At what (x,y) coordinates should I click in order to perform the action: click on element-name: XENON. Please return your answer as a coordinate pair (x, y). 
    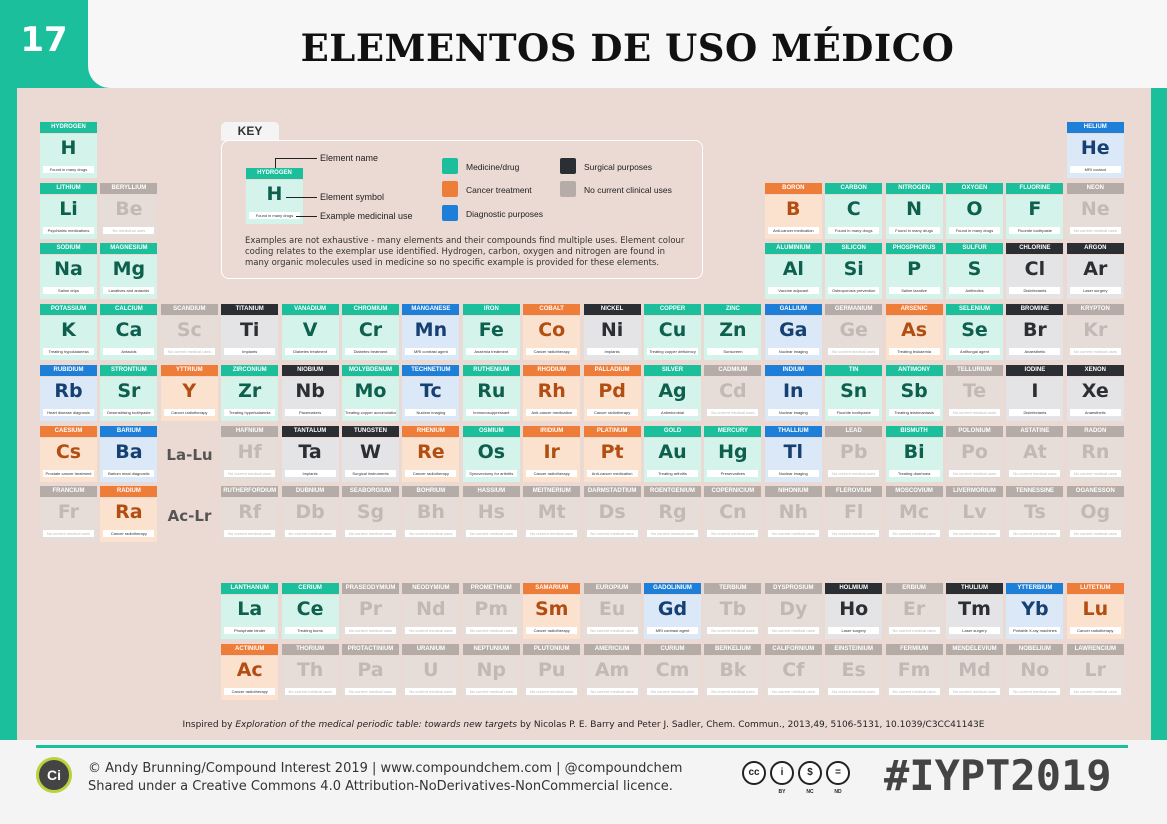
    Looking at the image, I should click on (1095, 370).